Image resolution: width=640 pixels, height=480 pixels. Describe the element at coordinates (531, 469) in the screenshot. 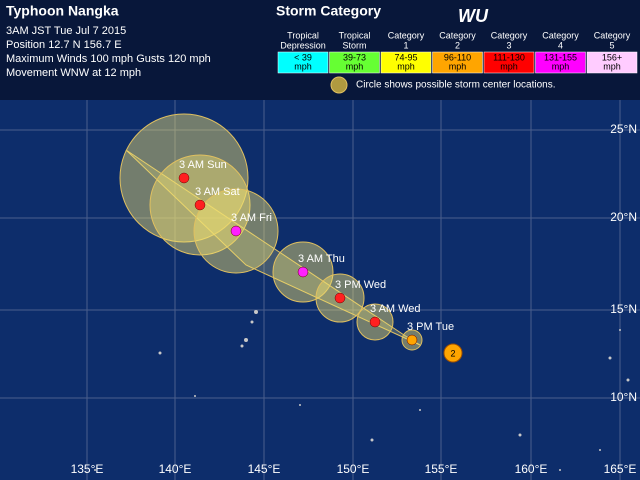

I see `longitude-label: 160°E` at that location.